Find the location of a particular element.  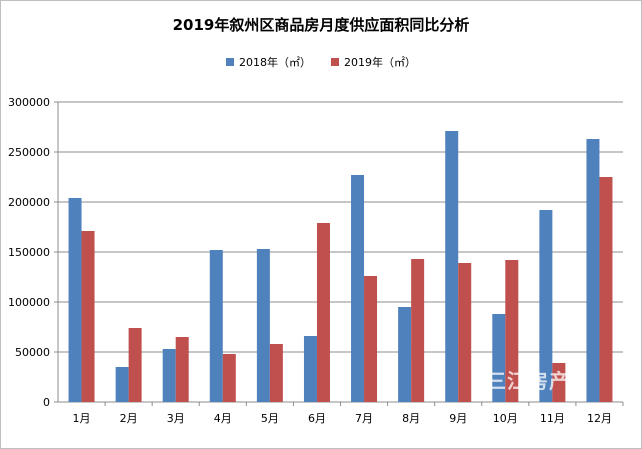

x-tick-label: 4月 is located at coordinates (223, 418).